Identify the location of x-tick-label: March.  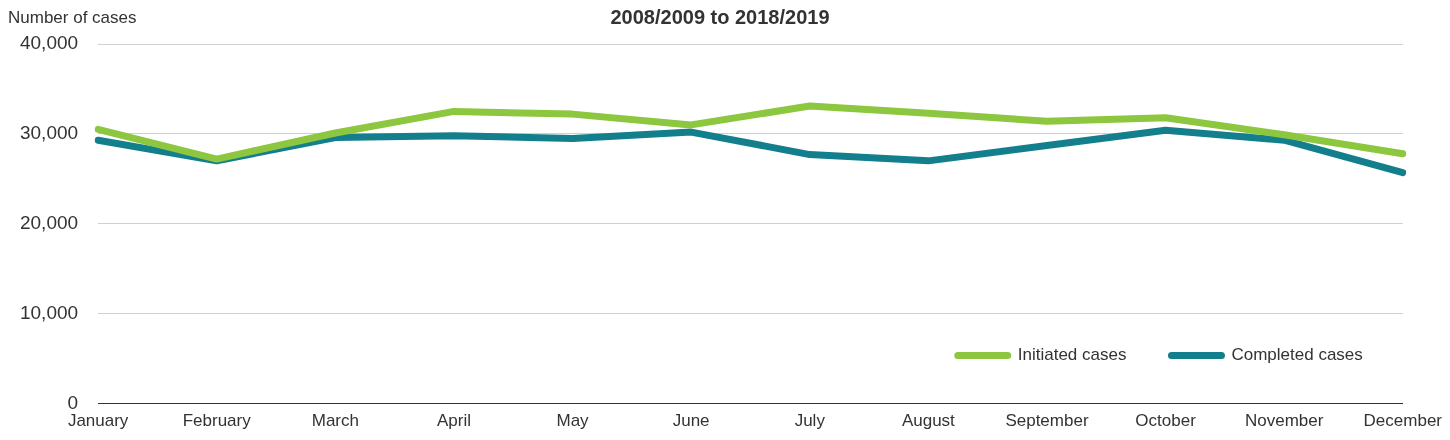
(335, 421).